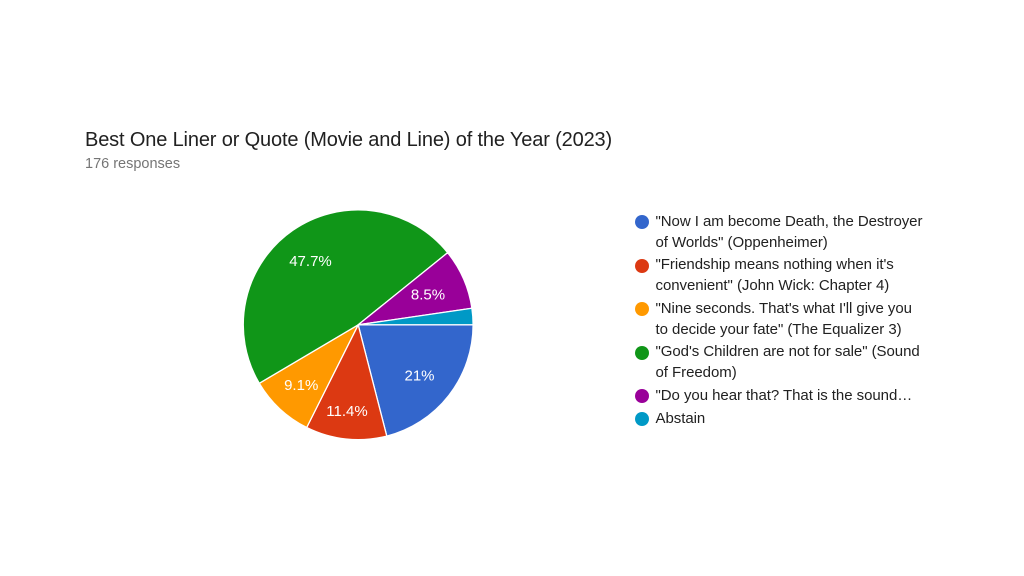 This screenshot has height=576, width=1024. What do you see at coordinates (301, 385) in the screenshot?
I see `svg-text: 9.1%` at bounding box center [301, 385].